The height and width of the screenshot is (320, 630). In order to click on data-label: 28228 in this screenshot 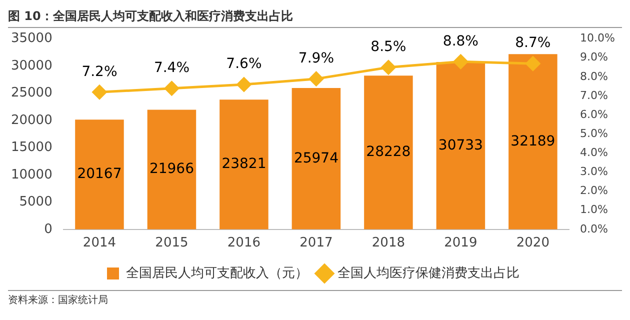, I will do `click(388, 152)`.